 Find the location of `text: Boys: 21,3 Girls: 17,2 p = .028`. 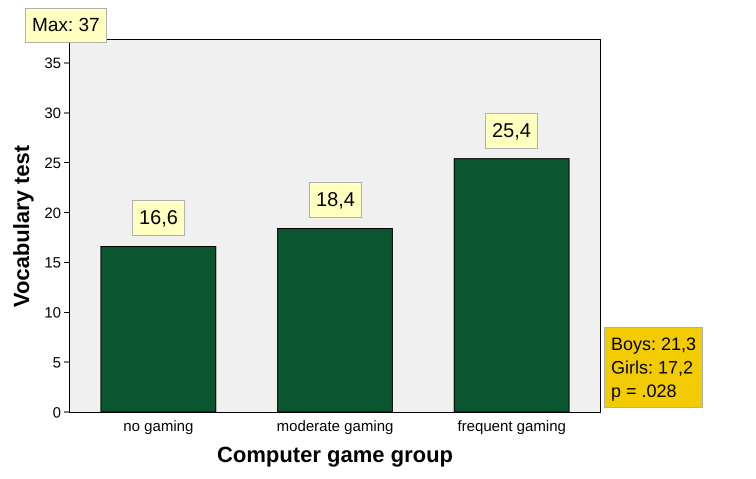

text: Boys: 21,3 Girls: 17,2 p = .028 is located at coordinates (653, 367).